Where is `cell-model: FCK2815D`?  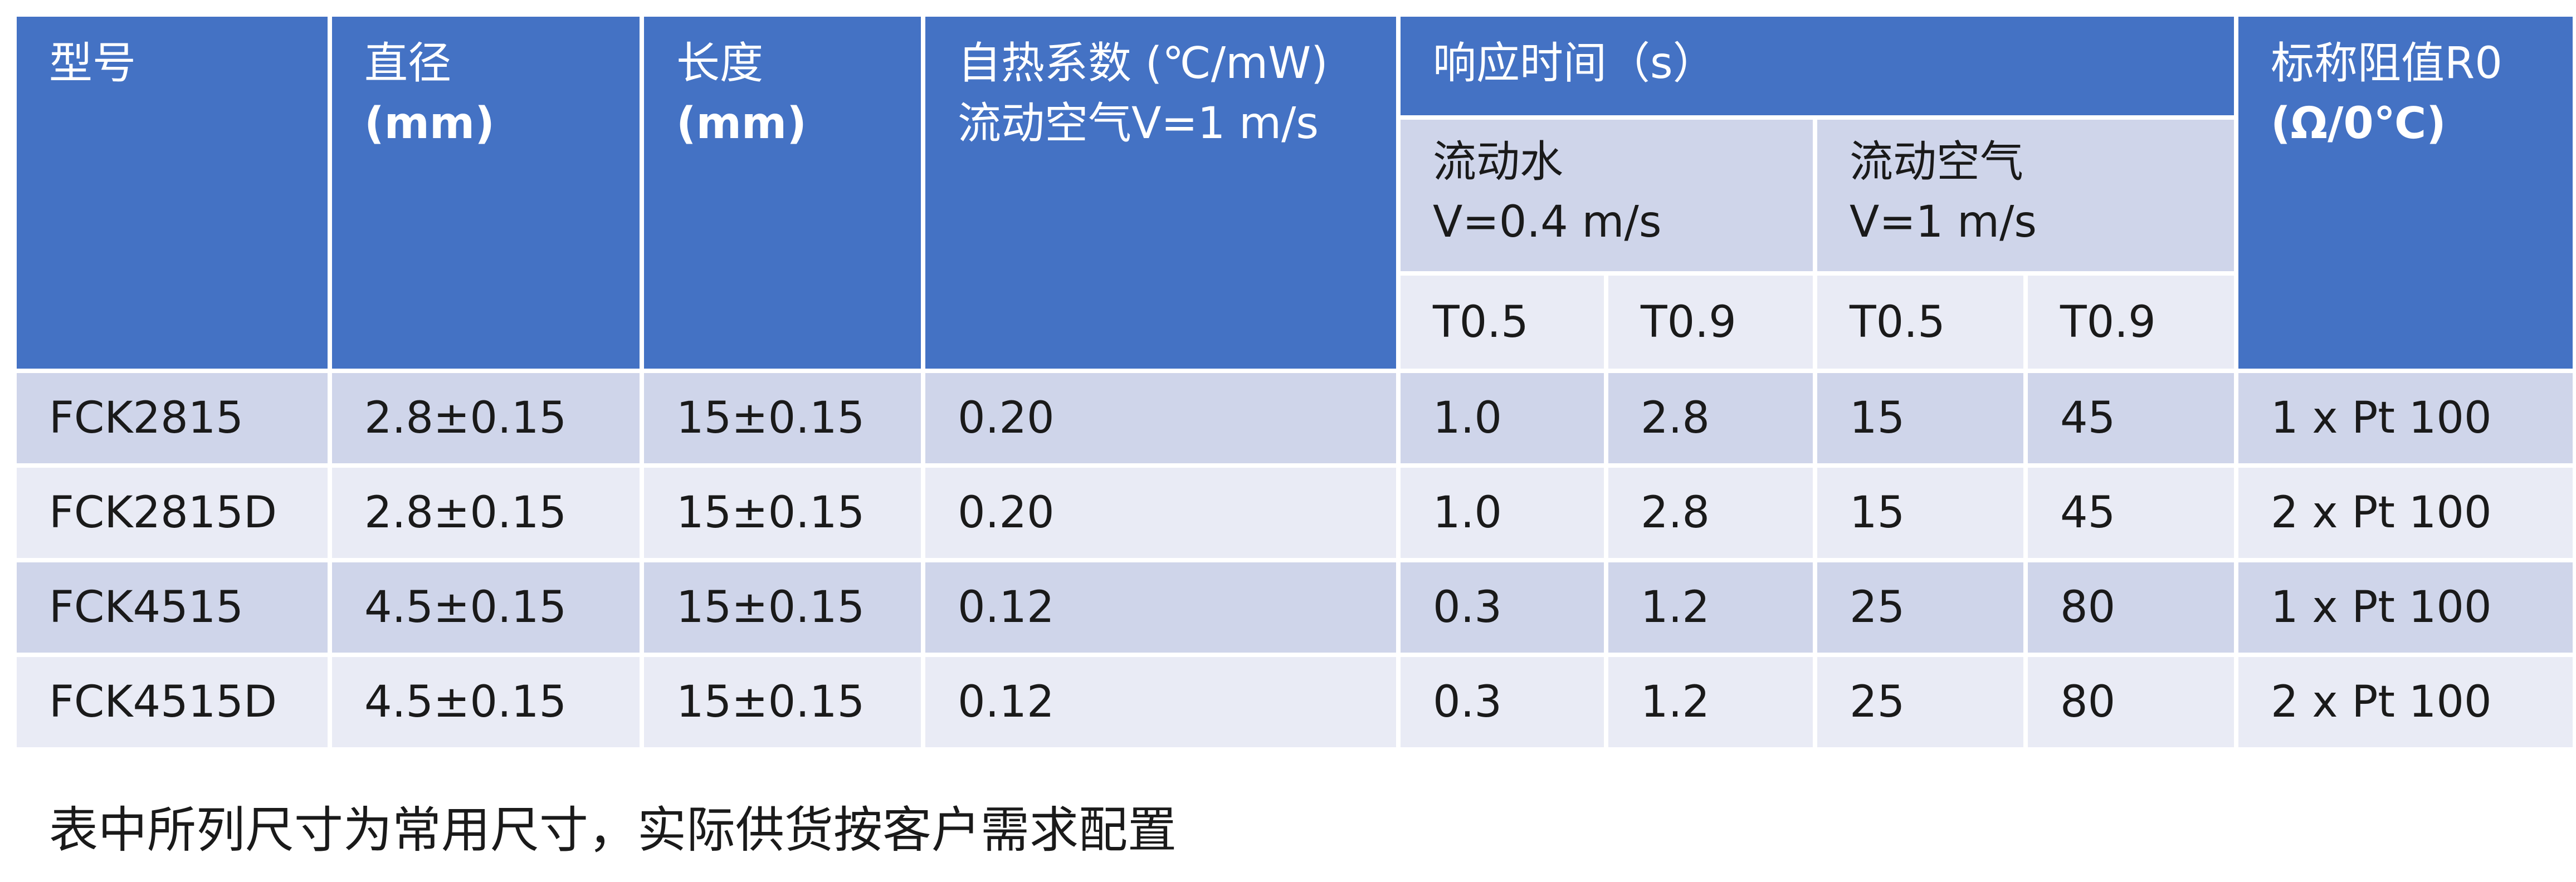
cell-model: FCK2815D is located at coordinates (174, 515).